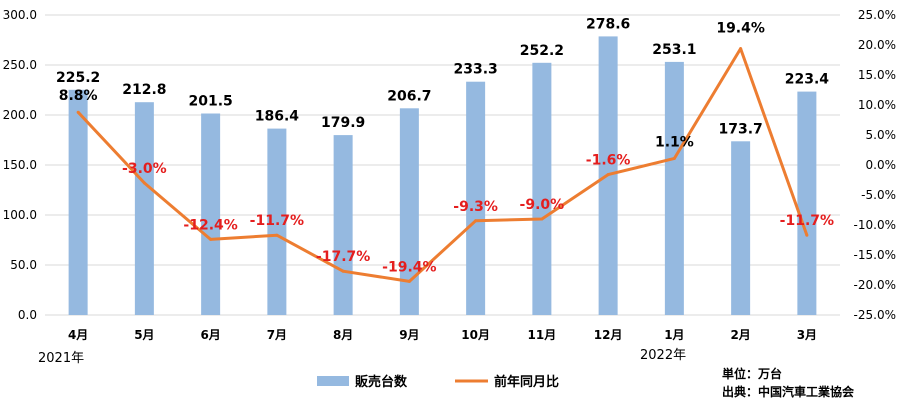 The width and height of the screenshot is (900, 403). Describe the element at coordinates (740, 335) in the screenshot. I see `category-label: 2月` at that location.